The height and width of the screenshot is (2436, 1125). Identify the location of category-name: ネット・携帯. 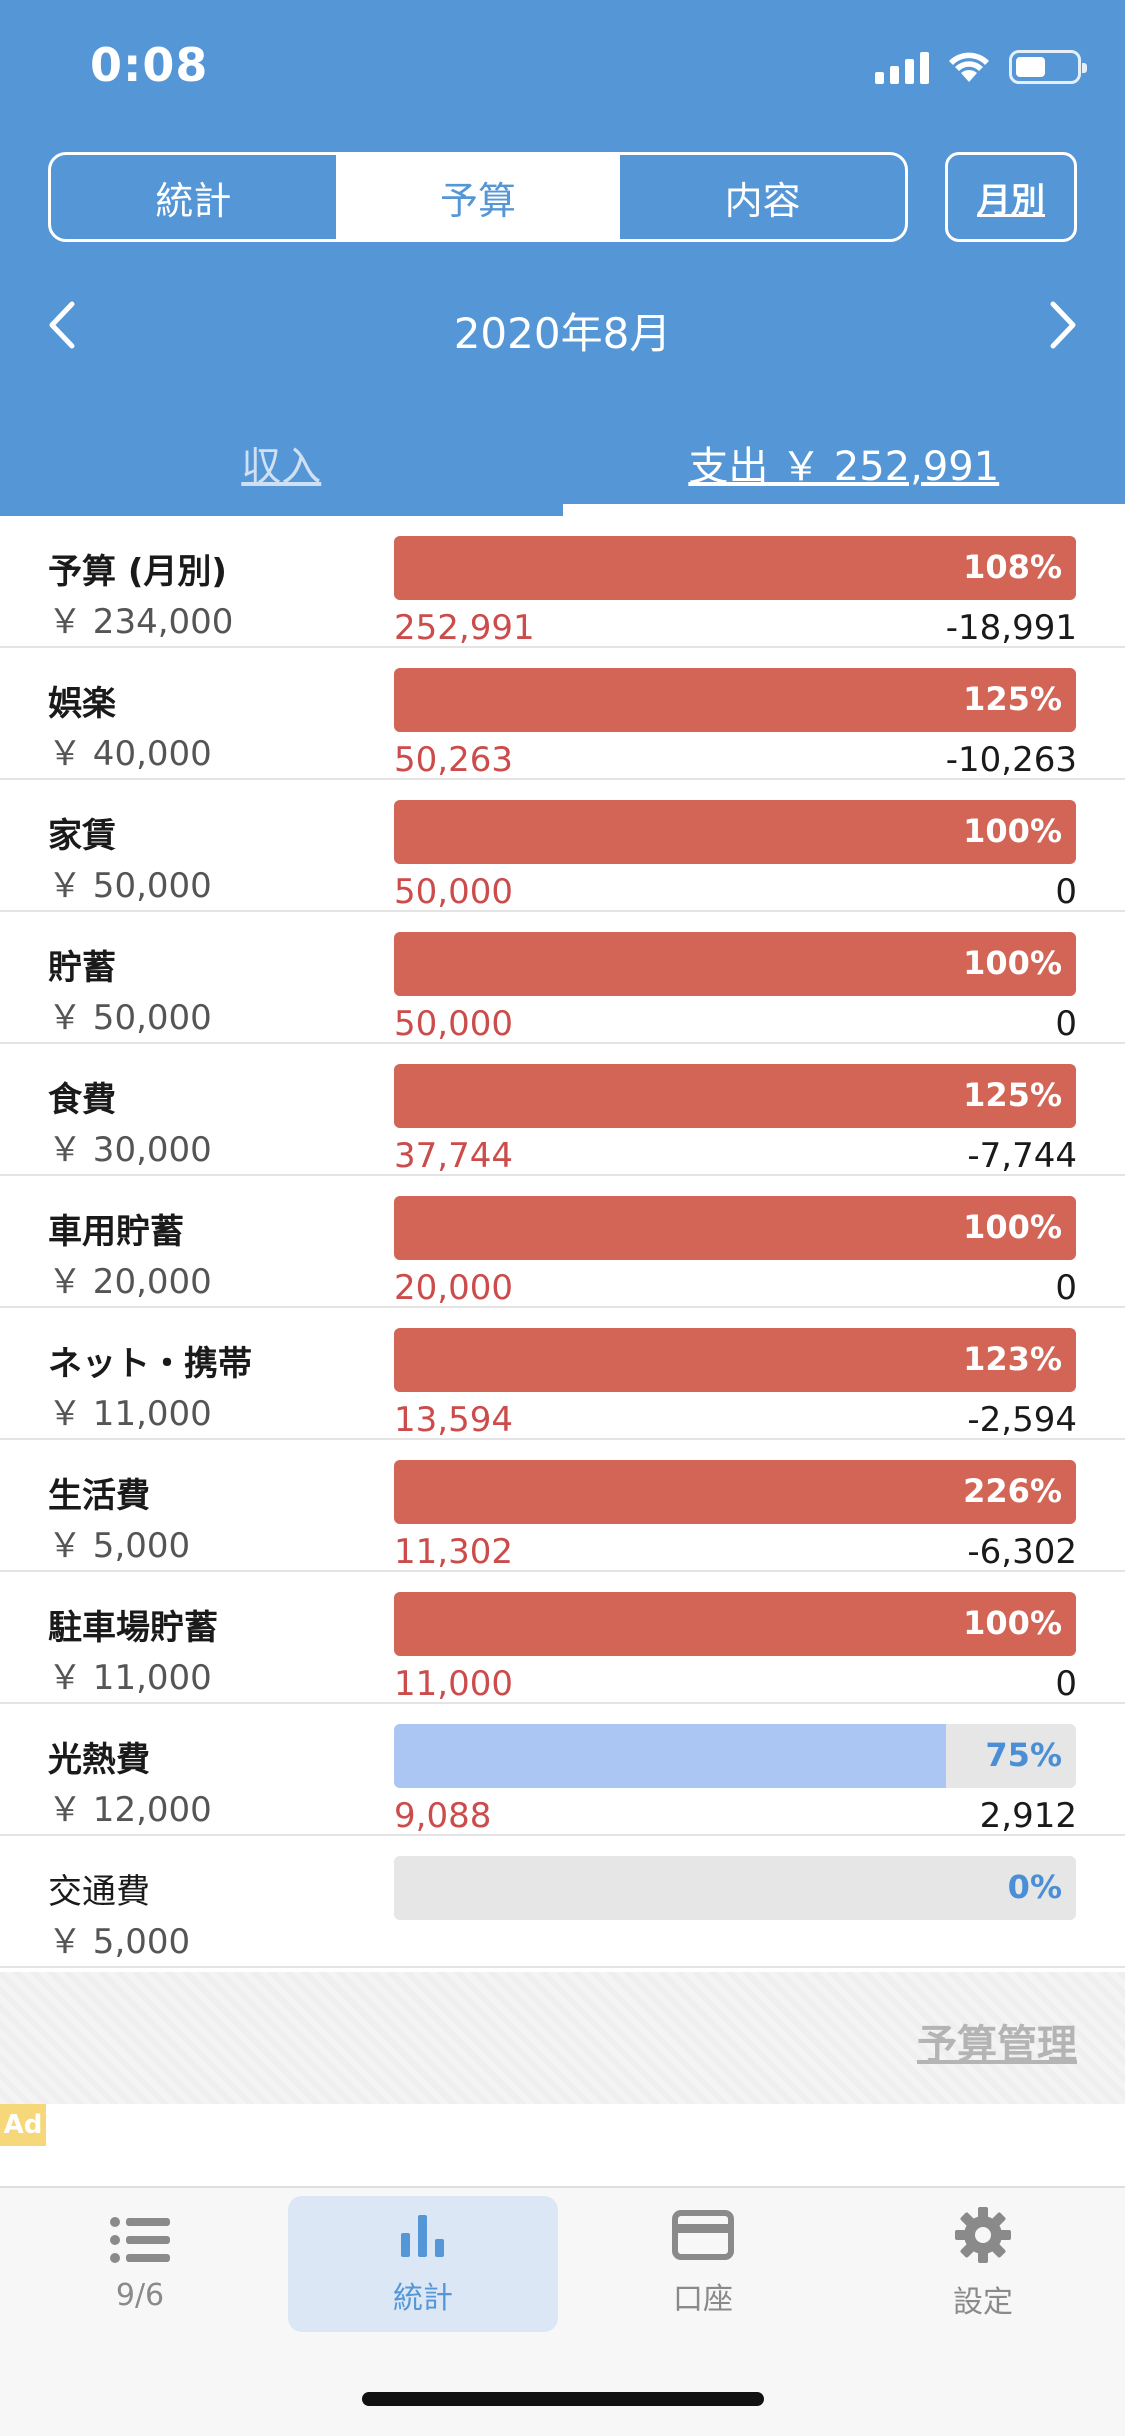
(150, 1364).